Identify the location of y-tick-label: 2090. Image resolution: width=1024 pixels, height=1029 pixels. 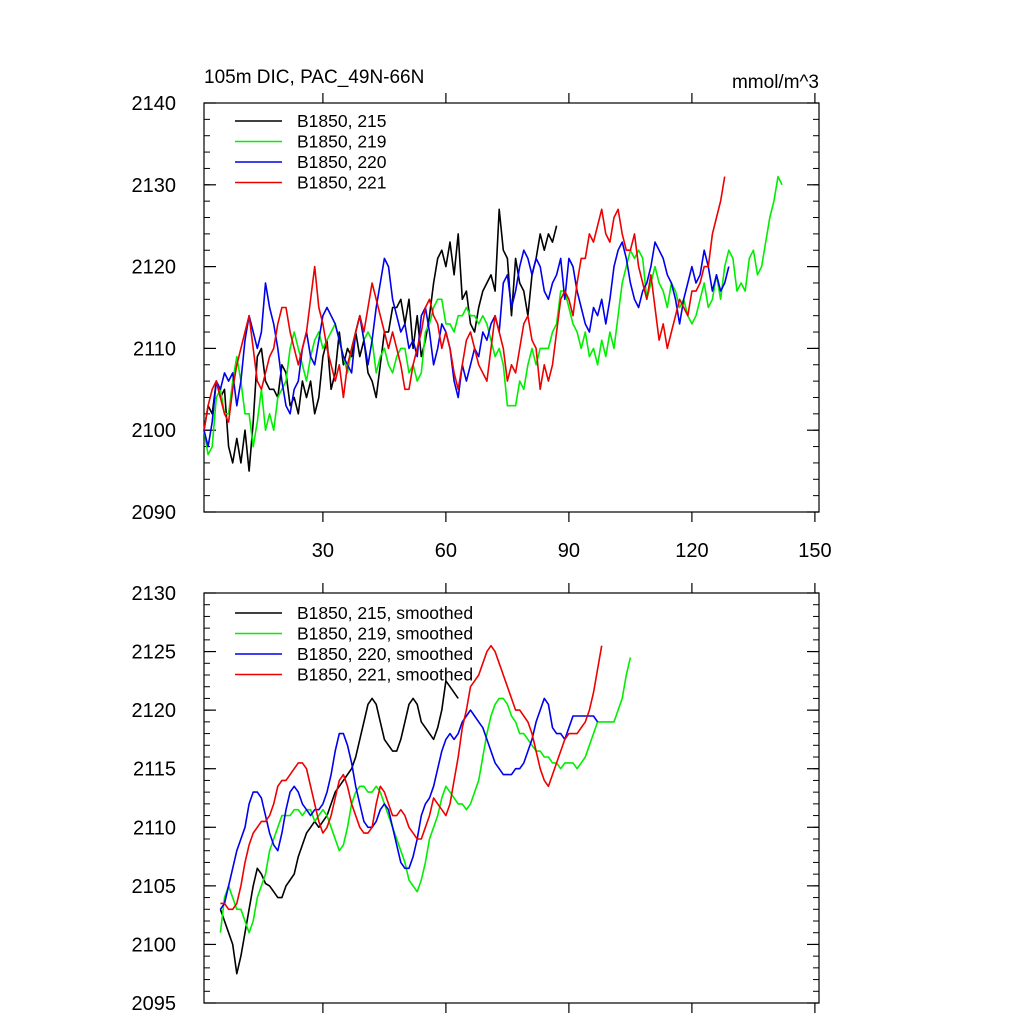
(154, 513).